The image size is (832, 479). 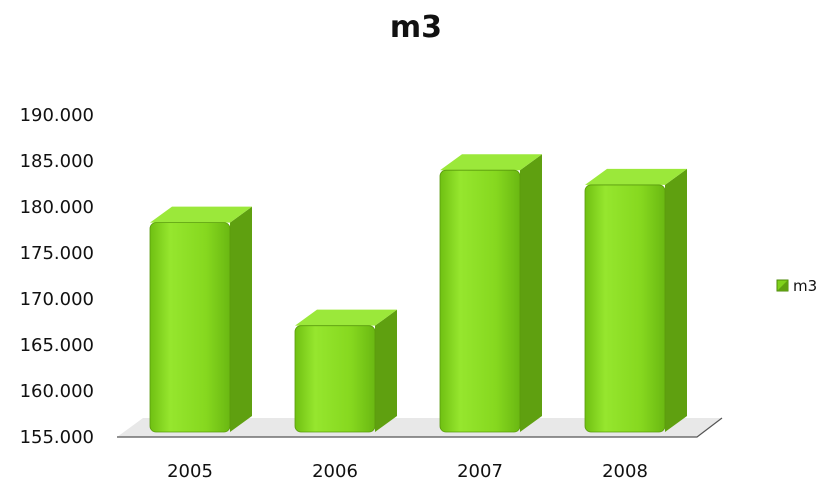 I want to click on bar-2007, so click(x=490, y=293).